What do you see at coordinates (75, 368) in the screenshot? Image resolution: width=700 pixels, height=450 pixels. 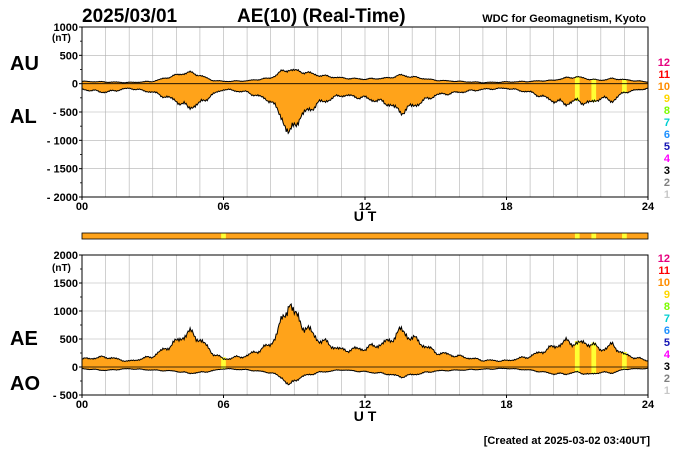 I see `lower-y-tick-label: 0` at bounding box center [75, 368].